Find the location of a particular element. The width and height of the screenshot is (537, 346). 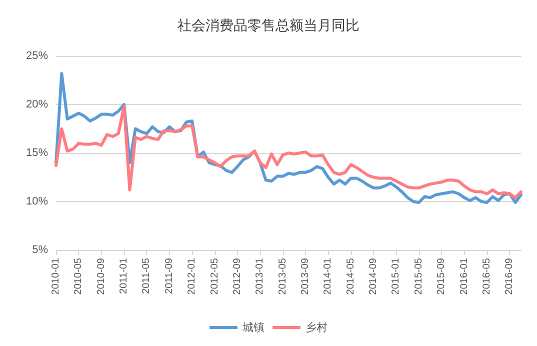

x-tick-label: 2012-09 is located at coordinates (237, 276).